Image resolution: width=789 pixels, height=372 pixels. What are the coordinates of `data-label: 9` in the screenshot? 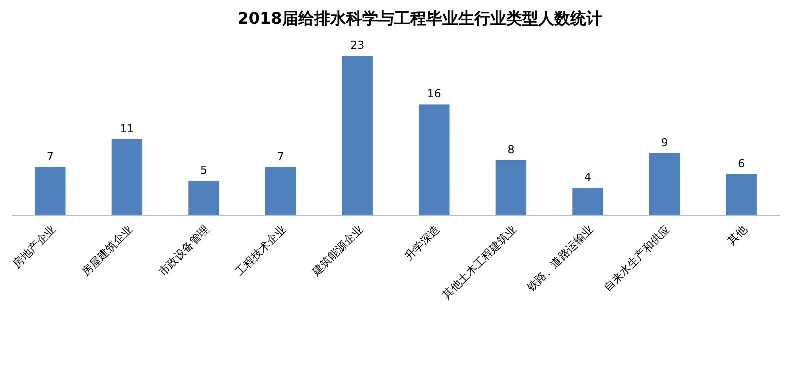 It's located at (664, 143).